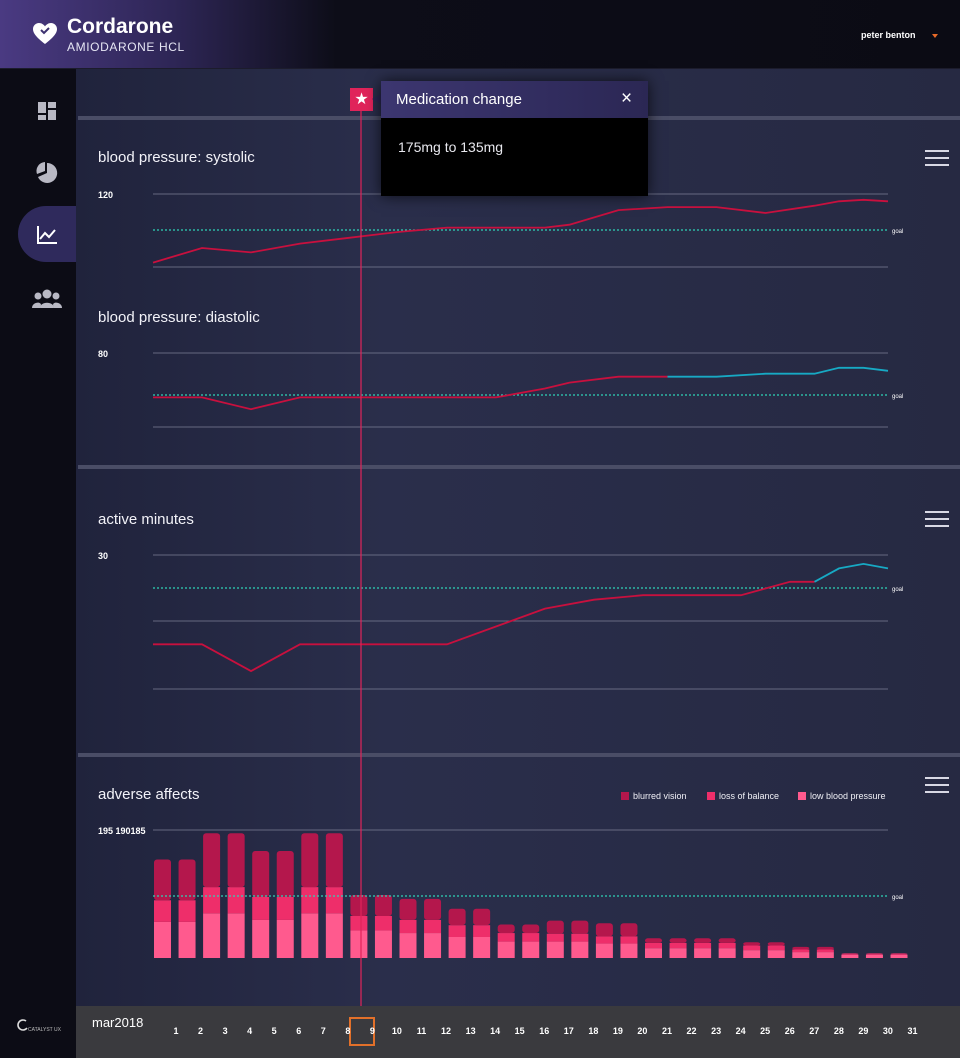 Image resolution: width=960 pixels, height=1058 pixels. Describe the element at coordinates (176, 1031) in the screenshot. I see `timeline-day: 1` at that location.